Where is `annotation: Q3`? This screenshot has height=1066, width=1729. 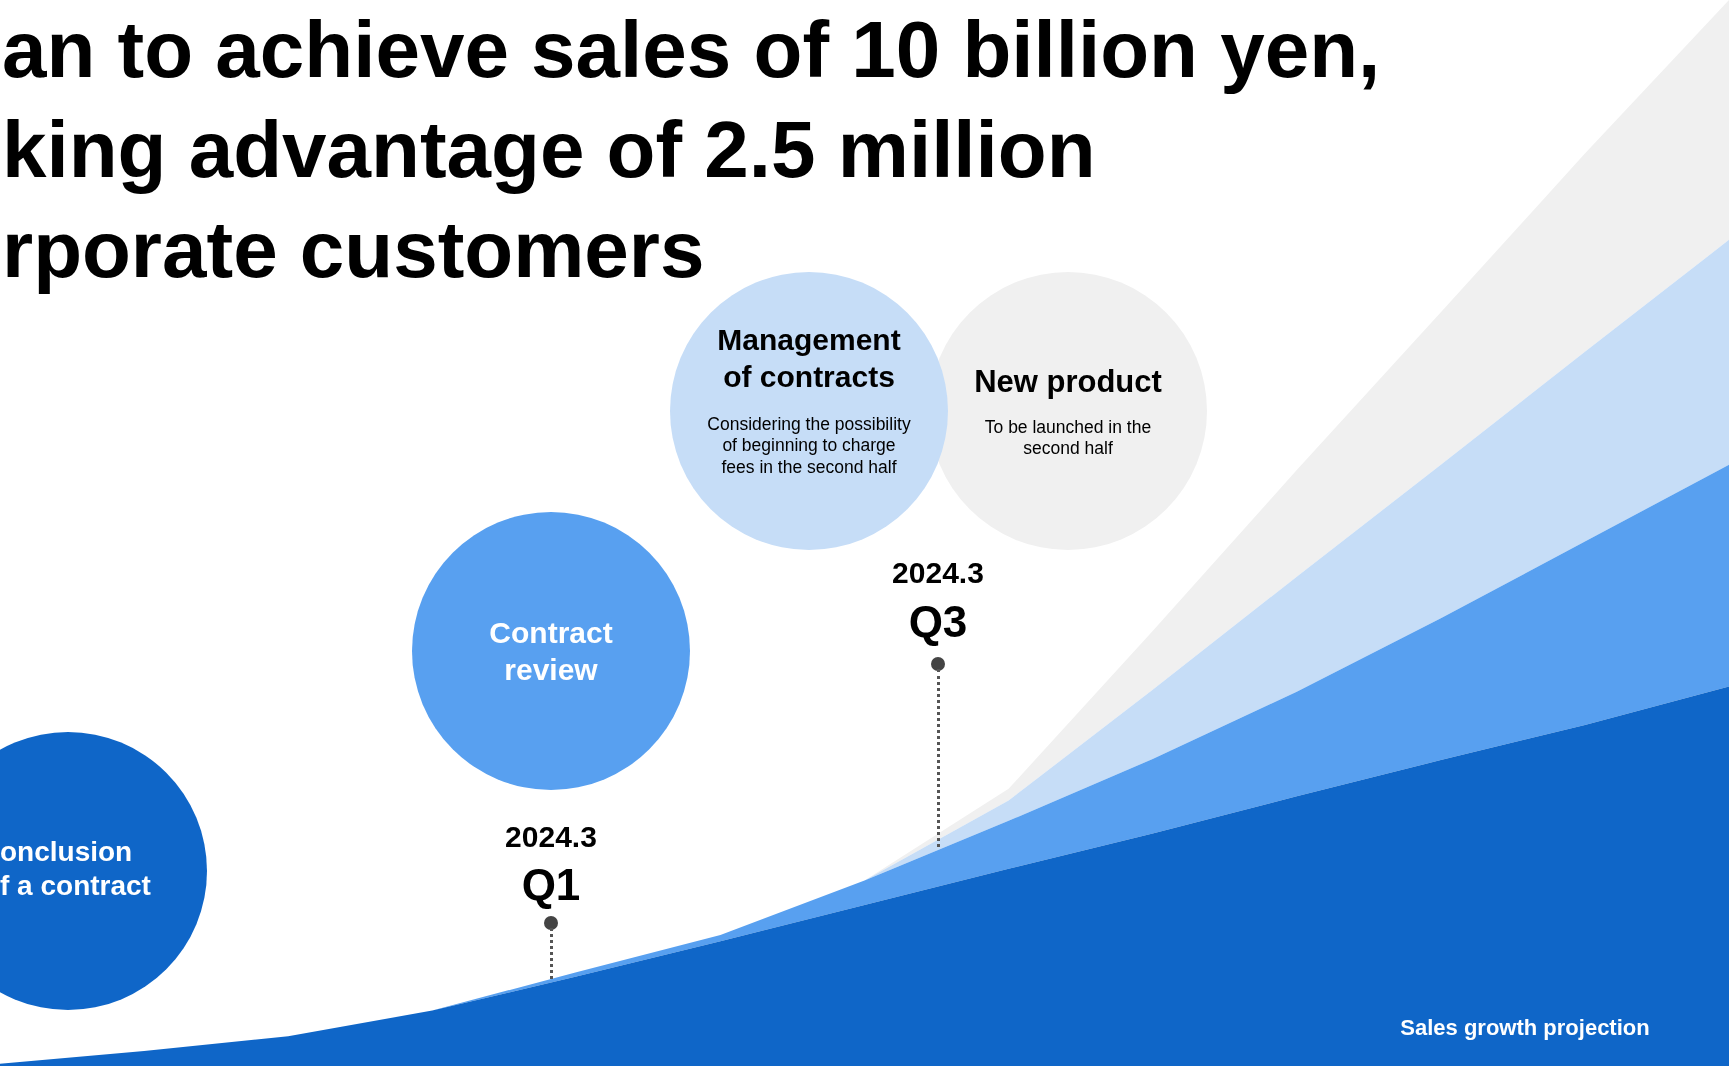 annotation: Q3 is located at coordinates (938, 622).